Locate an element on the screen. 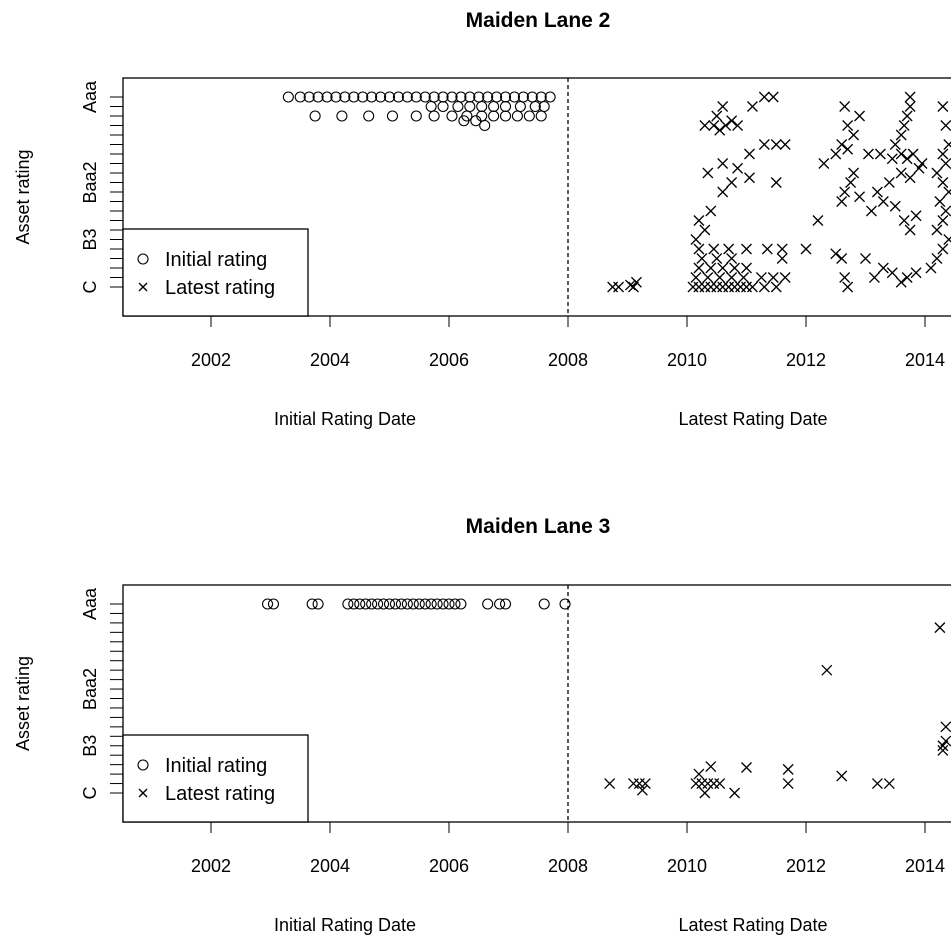 The image size is (951, 939). legend-x-icon is located at coordinates (143, 793).